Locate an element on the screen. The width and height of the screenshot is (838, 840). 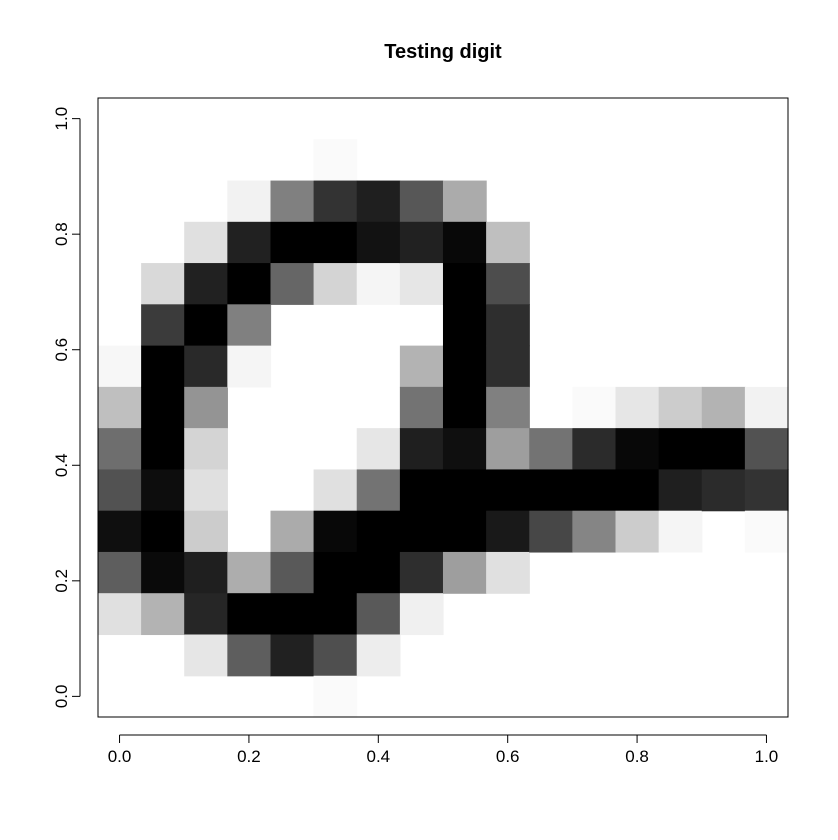
x-tick-label: 0.2 is located at coordinates (249, 756).